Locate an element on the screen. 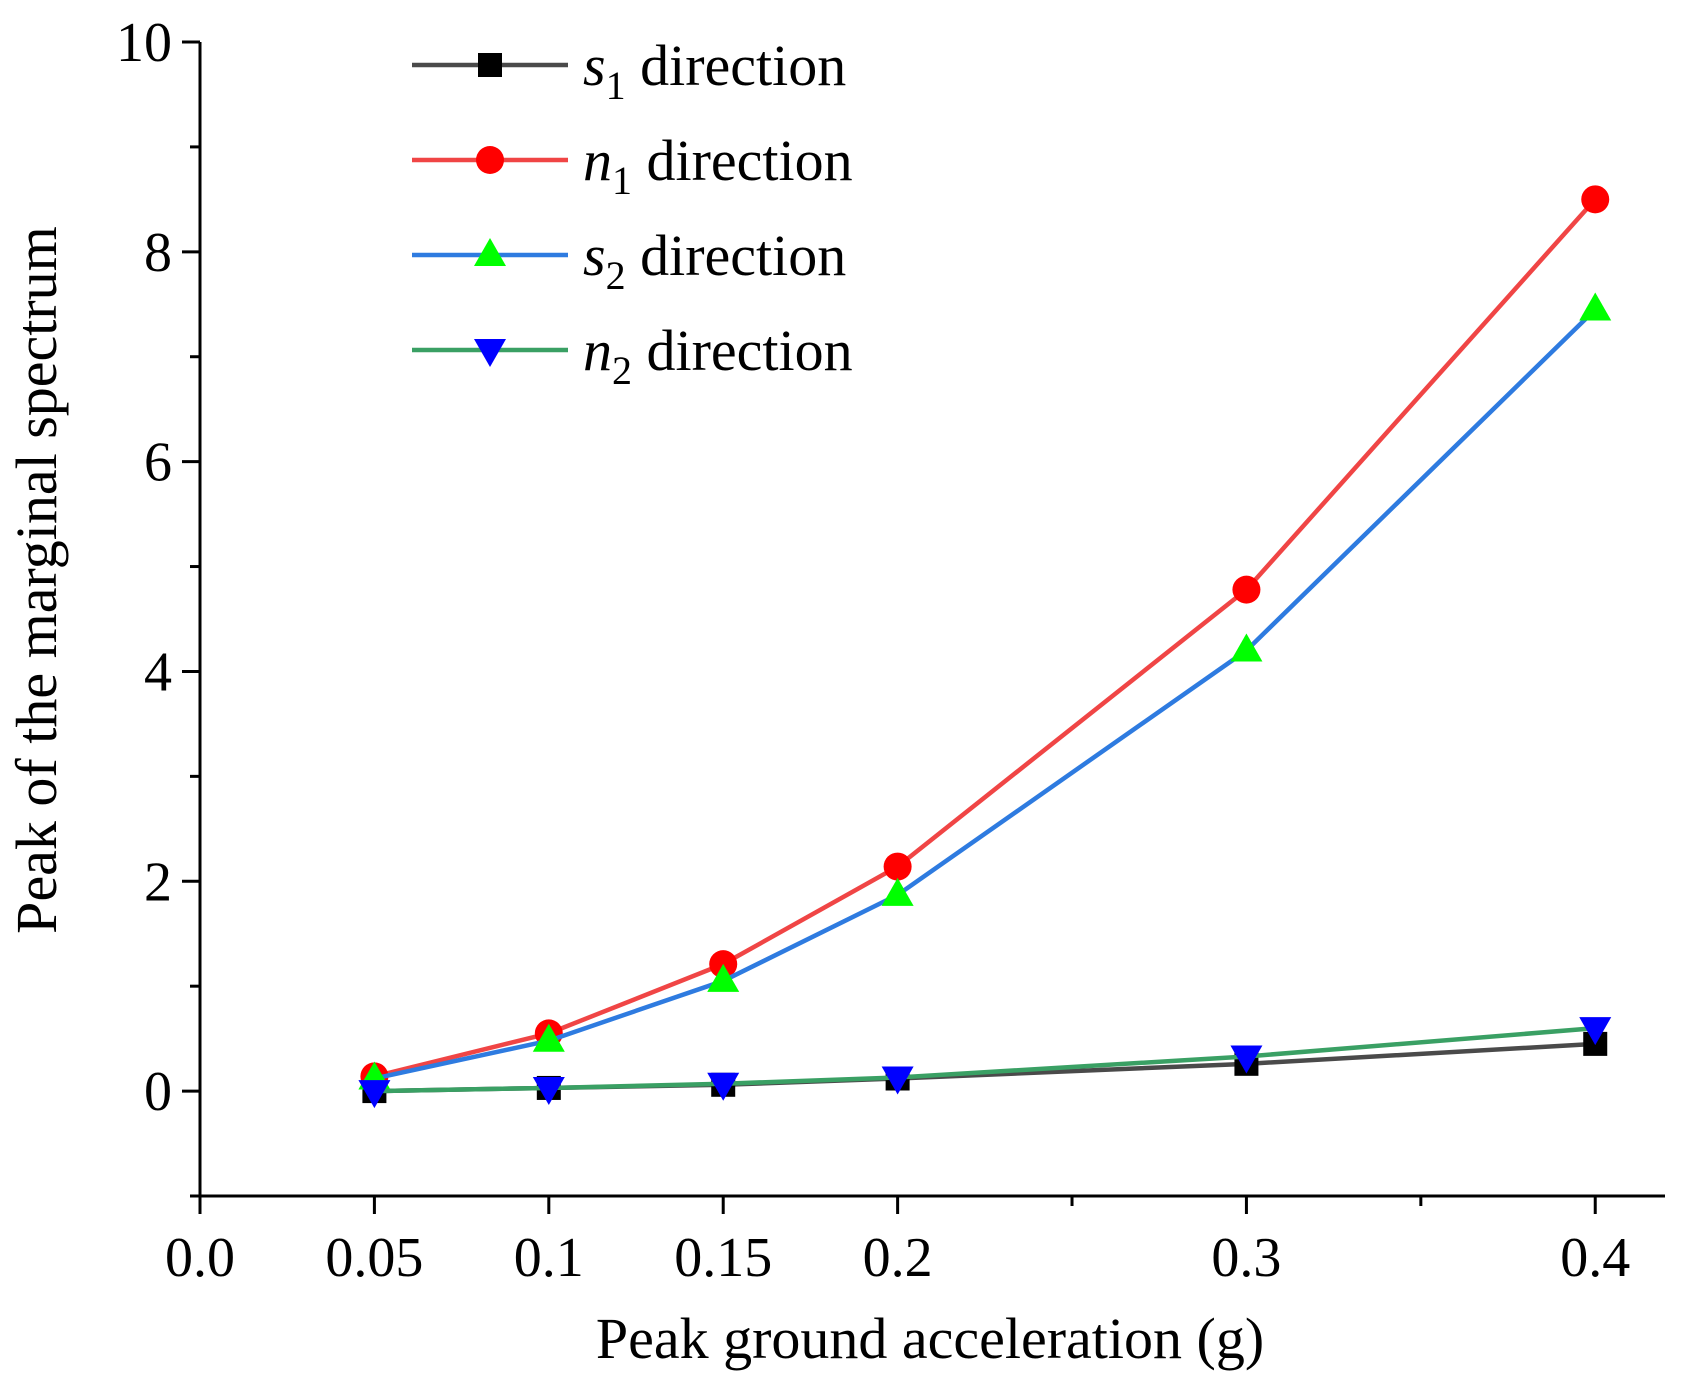 This screenshot has width=1682, height=1387. legend-entry: n1 direction is located at coordinates (632, 165).